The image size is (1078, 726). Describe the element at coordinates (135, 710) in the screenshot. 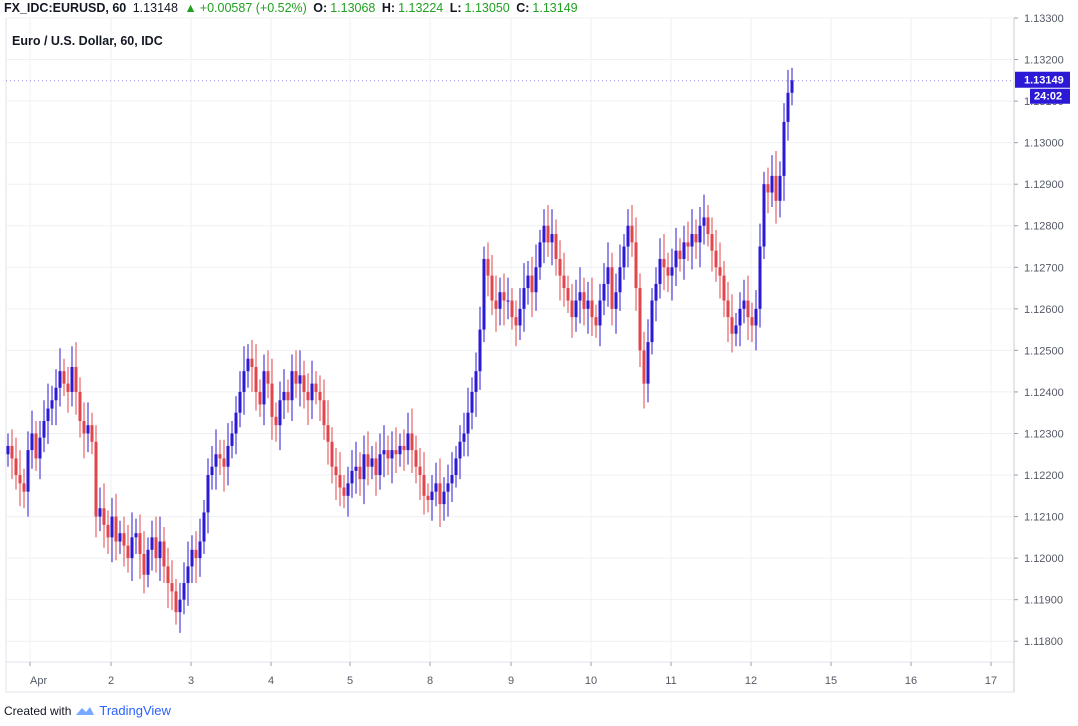

I see `footer-brand: TradingView` at that location.